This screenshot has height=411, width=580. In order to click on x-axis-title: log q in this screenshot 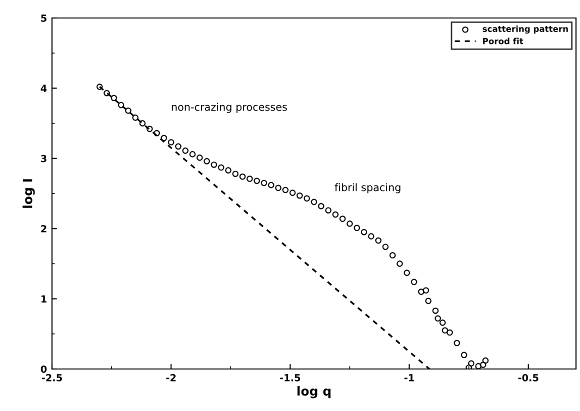, I will do `click(314, 392)`.